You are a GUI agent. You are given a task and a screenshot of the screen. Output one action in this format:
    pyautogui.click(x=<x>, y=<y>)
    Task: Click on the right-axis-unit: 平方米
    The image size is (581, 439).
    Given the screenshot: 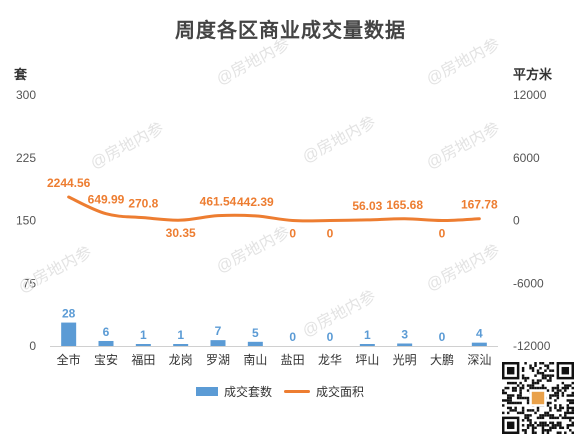 What is the action you would take?
    pyautogui.click(x=533, y=74)
    